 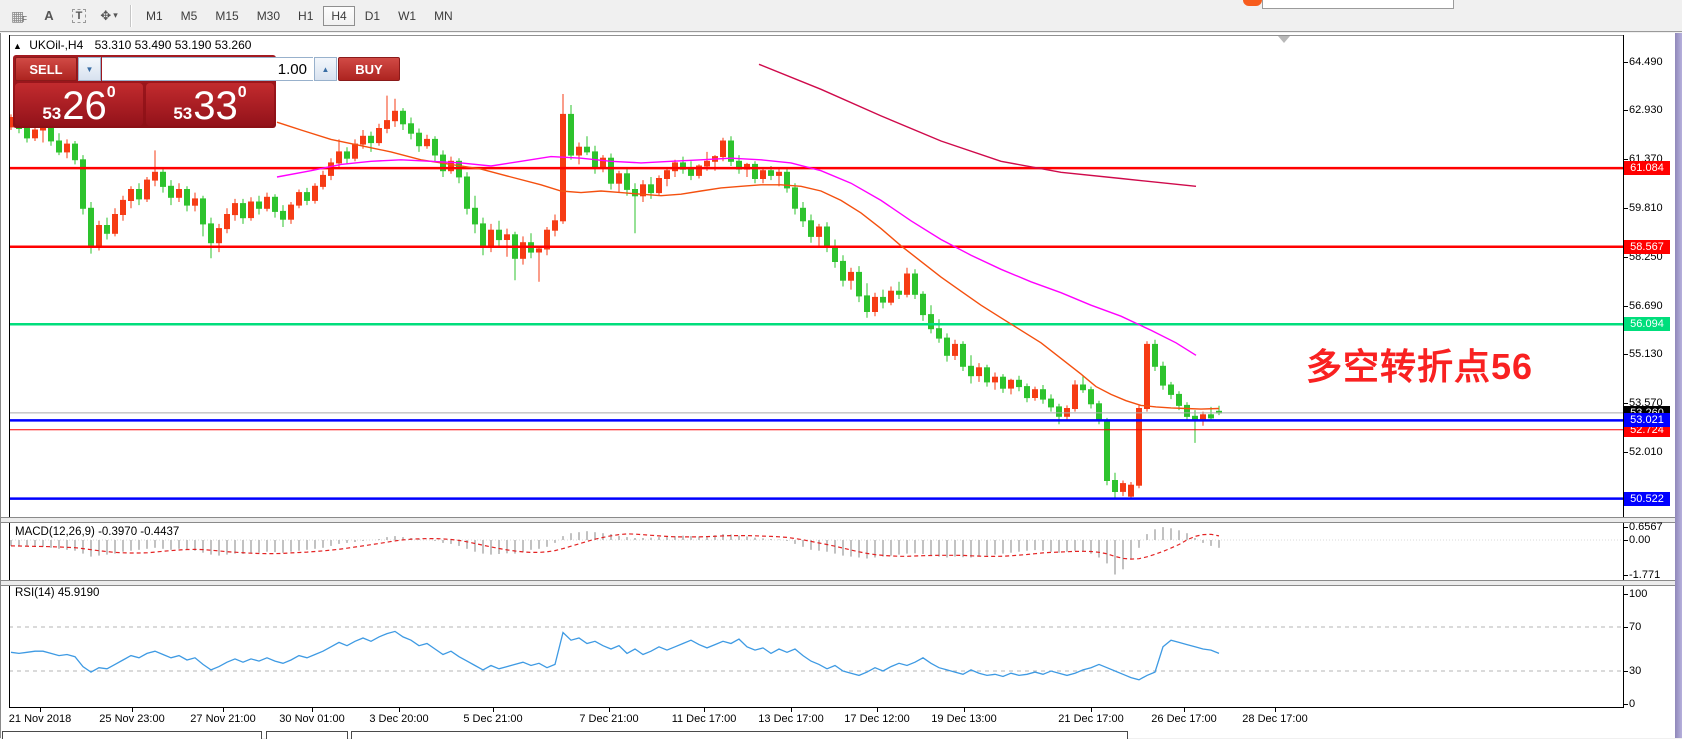 I want to click on tf-button-D1: D1, so click(x=372, y=15).